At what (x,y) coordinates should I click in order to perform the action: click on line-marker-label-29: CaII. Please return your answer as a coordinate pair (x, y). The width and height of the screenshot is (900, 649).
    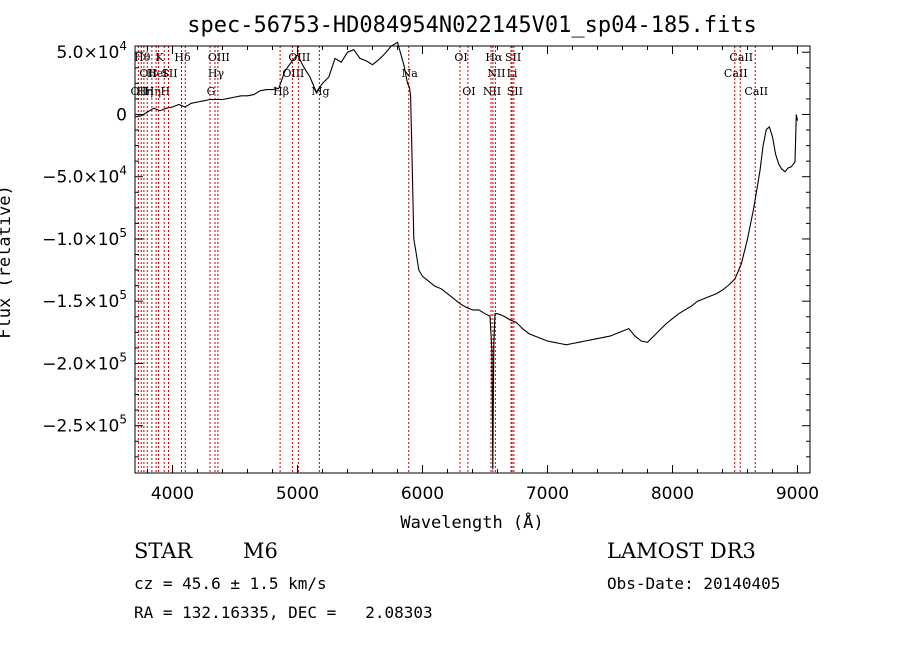
    Looking at the image, I should click on (756, 91).